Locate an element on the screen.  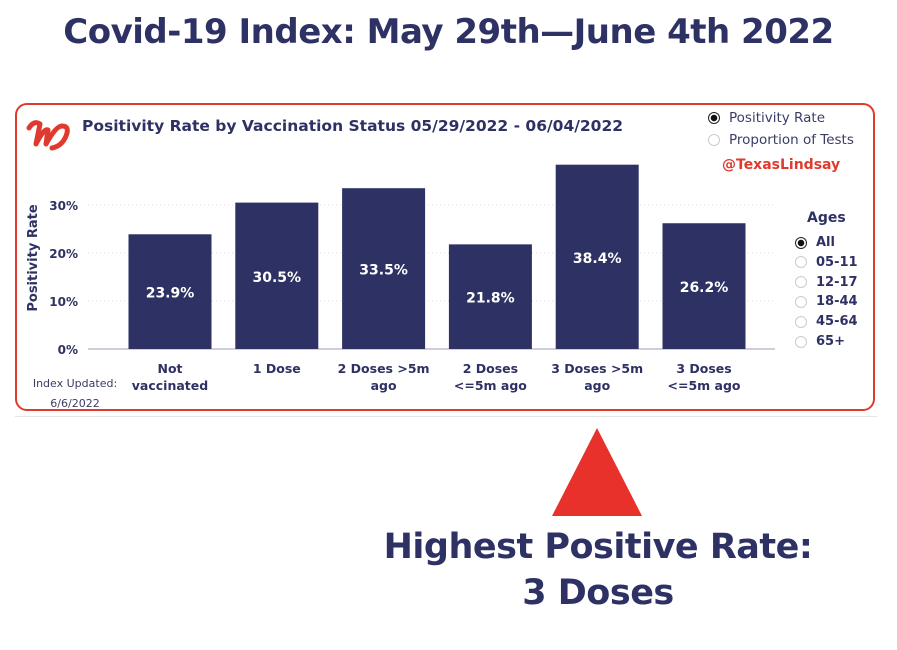
age-option-All: All is located at coordinates (815, 242).